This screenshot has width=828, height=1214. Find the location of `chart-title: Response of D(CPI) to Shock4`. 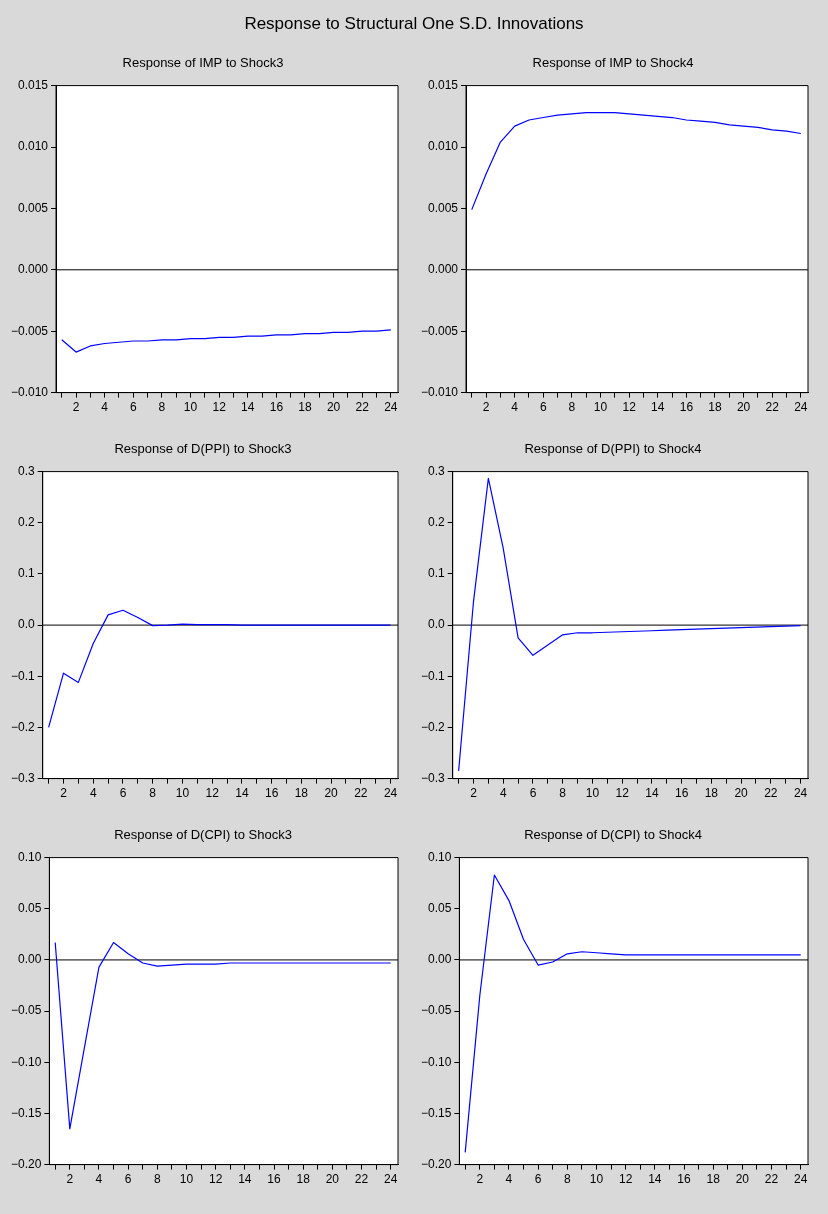

chart-title: Response of D(CPI) to Shock4 is located at coordinates (613, 835).